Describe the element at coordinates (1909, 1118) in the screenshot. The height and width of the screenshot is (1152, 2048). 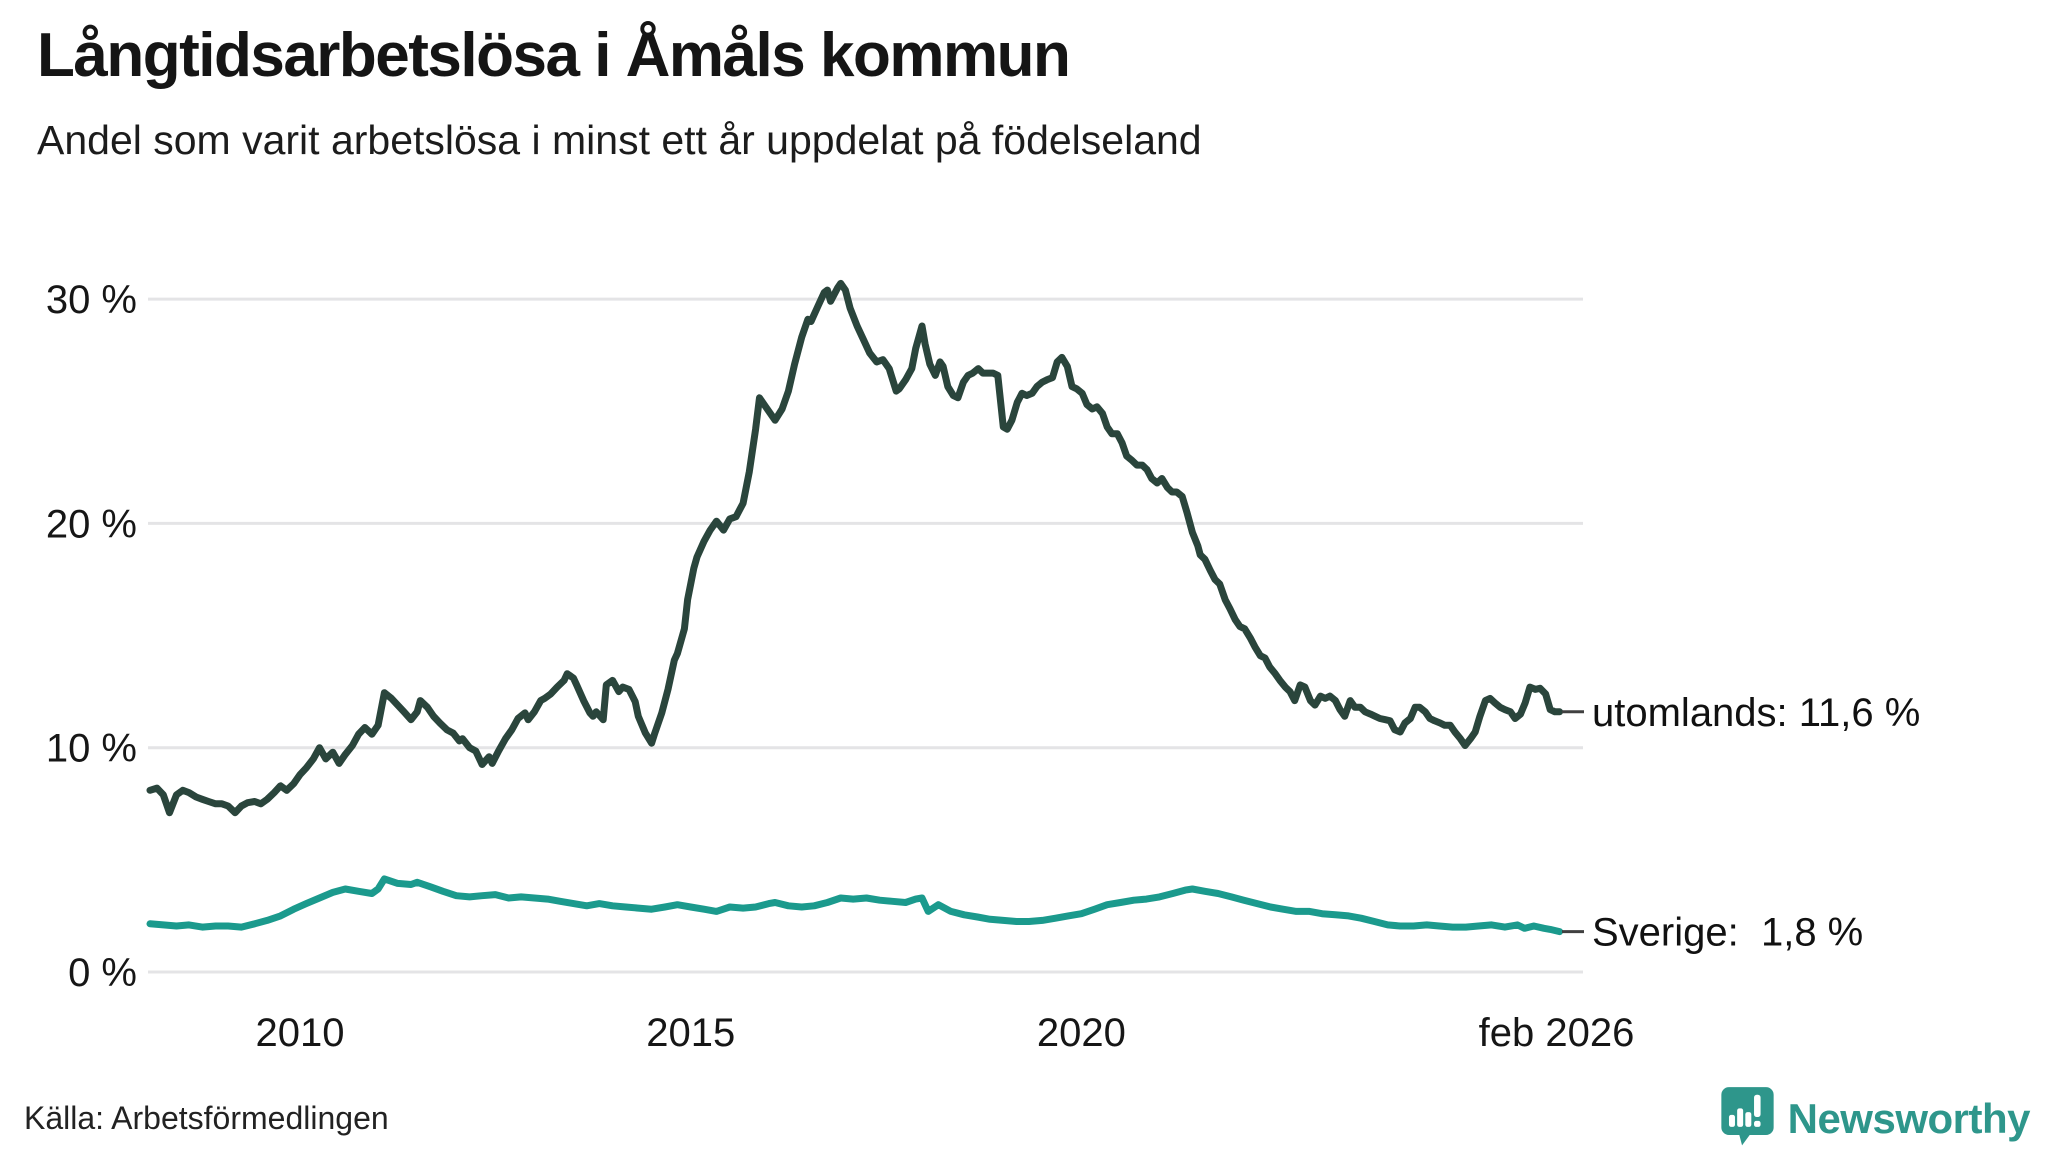
I see `newsworthy-wordmark: Newsworthy` at that location.